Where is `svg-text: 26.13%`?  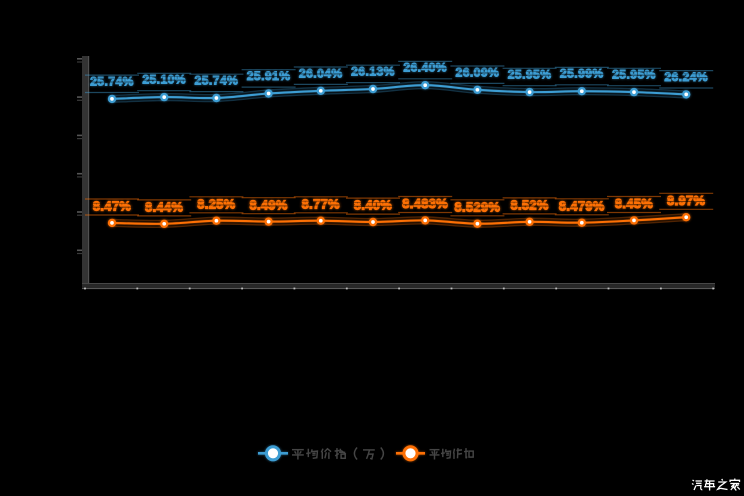 svg-text: 26.13% is located at coordinates (373, 72).